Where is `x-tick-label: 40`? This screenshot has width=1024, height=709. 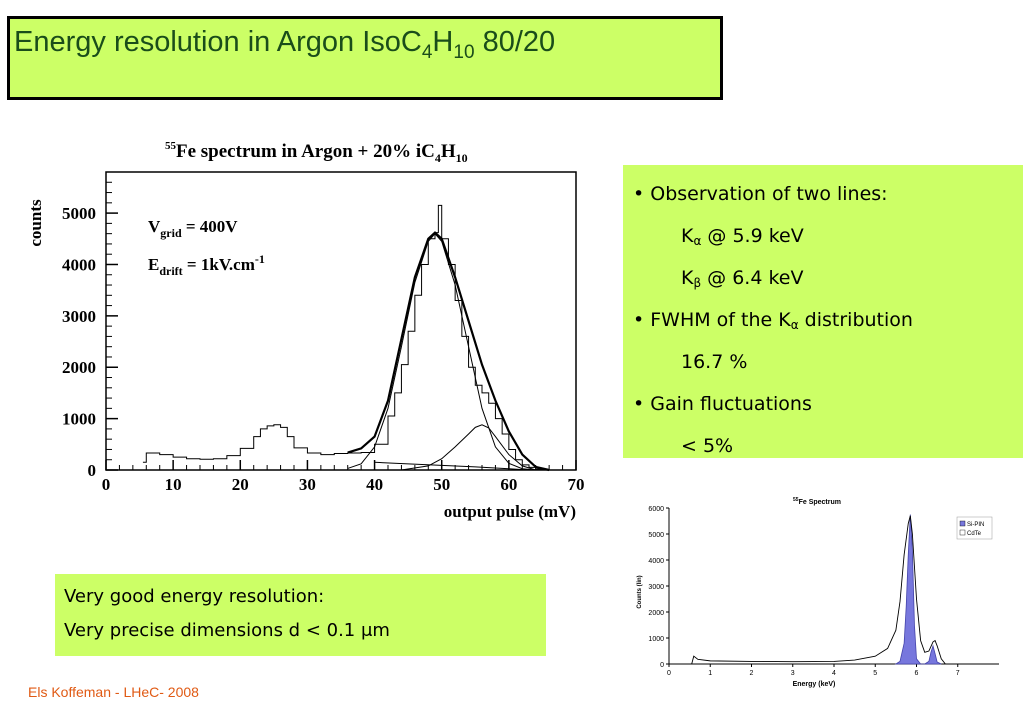
x-tick-label: 40 is located at coordinates (374, 484).